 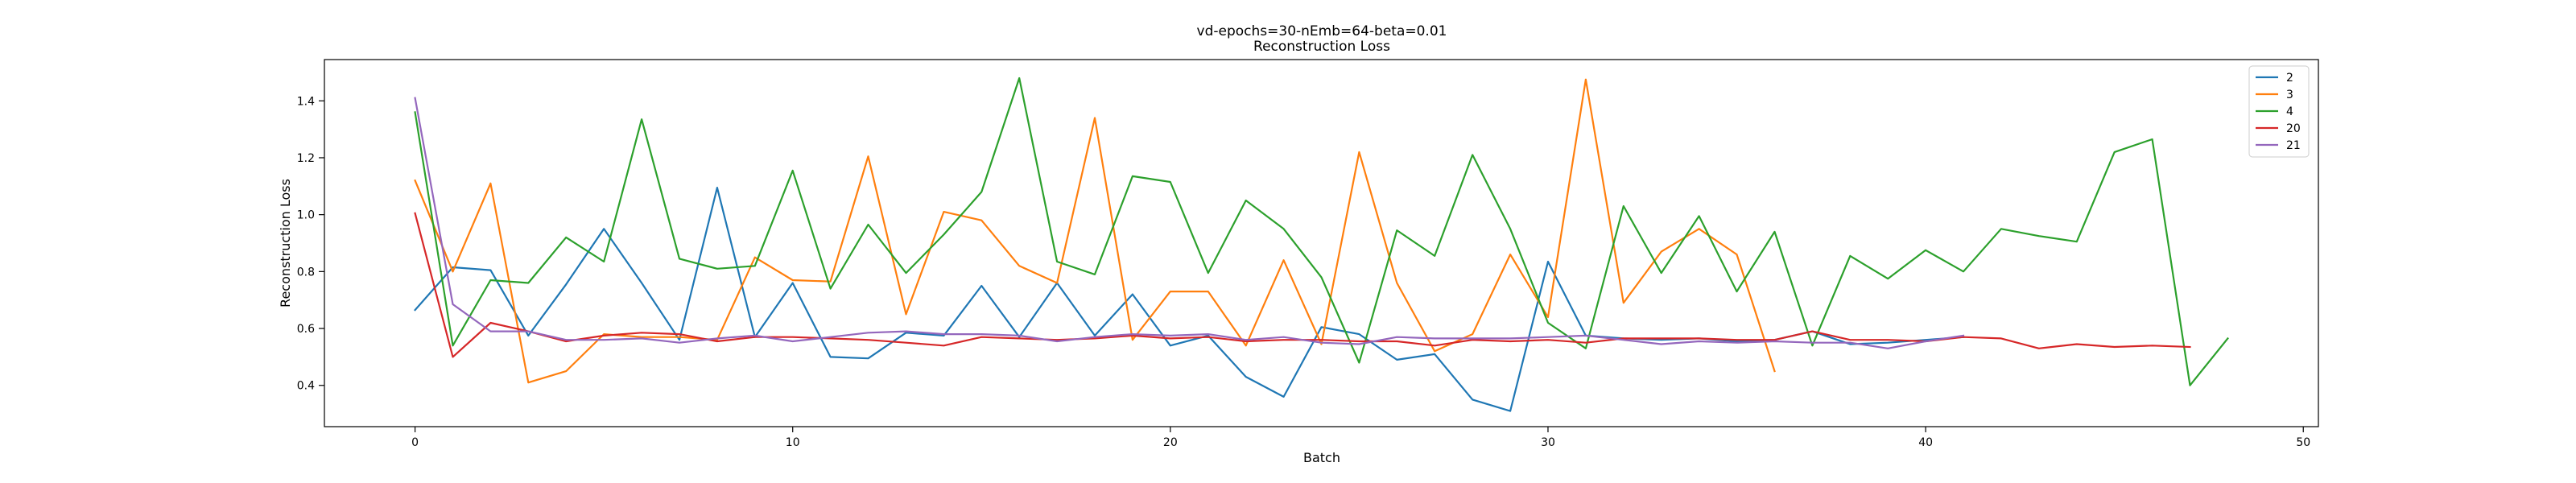 What do you see at coordinates (1548, 442) in the screenshot?
I see `x-tick-label: 30` at bounding box center [1548, 442].